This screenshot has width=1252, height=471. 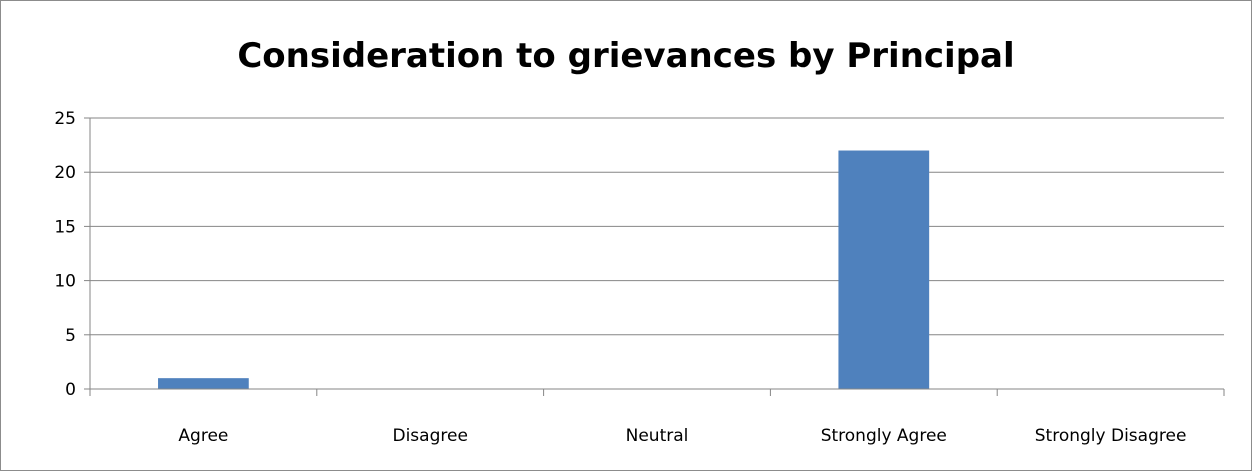 What do you see at coordinates (657, 436) in the screenshot?
I see `x-tick-label: Neutral` at bounding box center [657, 436].